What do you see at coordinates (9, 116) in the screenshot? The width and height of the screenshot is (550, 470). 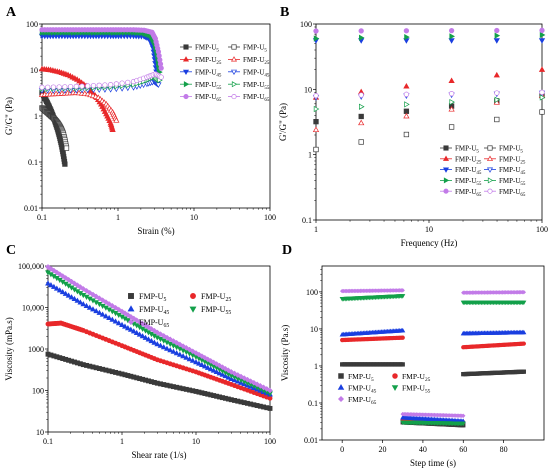 I see `y-axis-label: G'/G" (Pa)` at bounding box center [9, 116].